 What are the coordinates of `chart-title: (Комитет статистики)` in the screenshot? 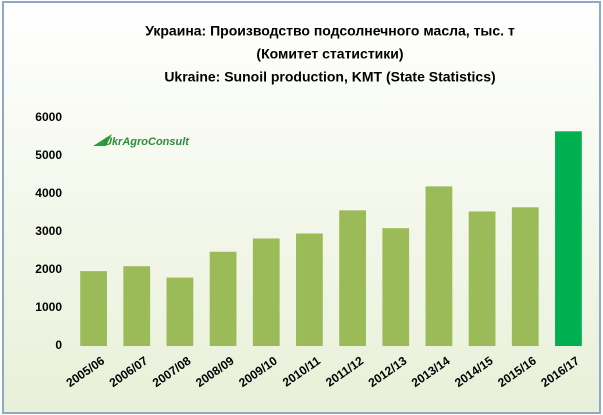 It's located at (329, 54).